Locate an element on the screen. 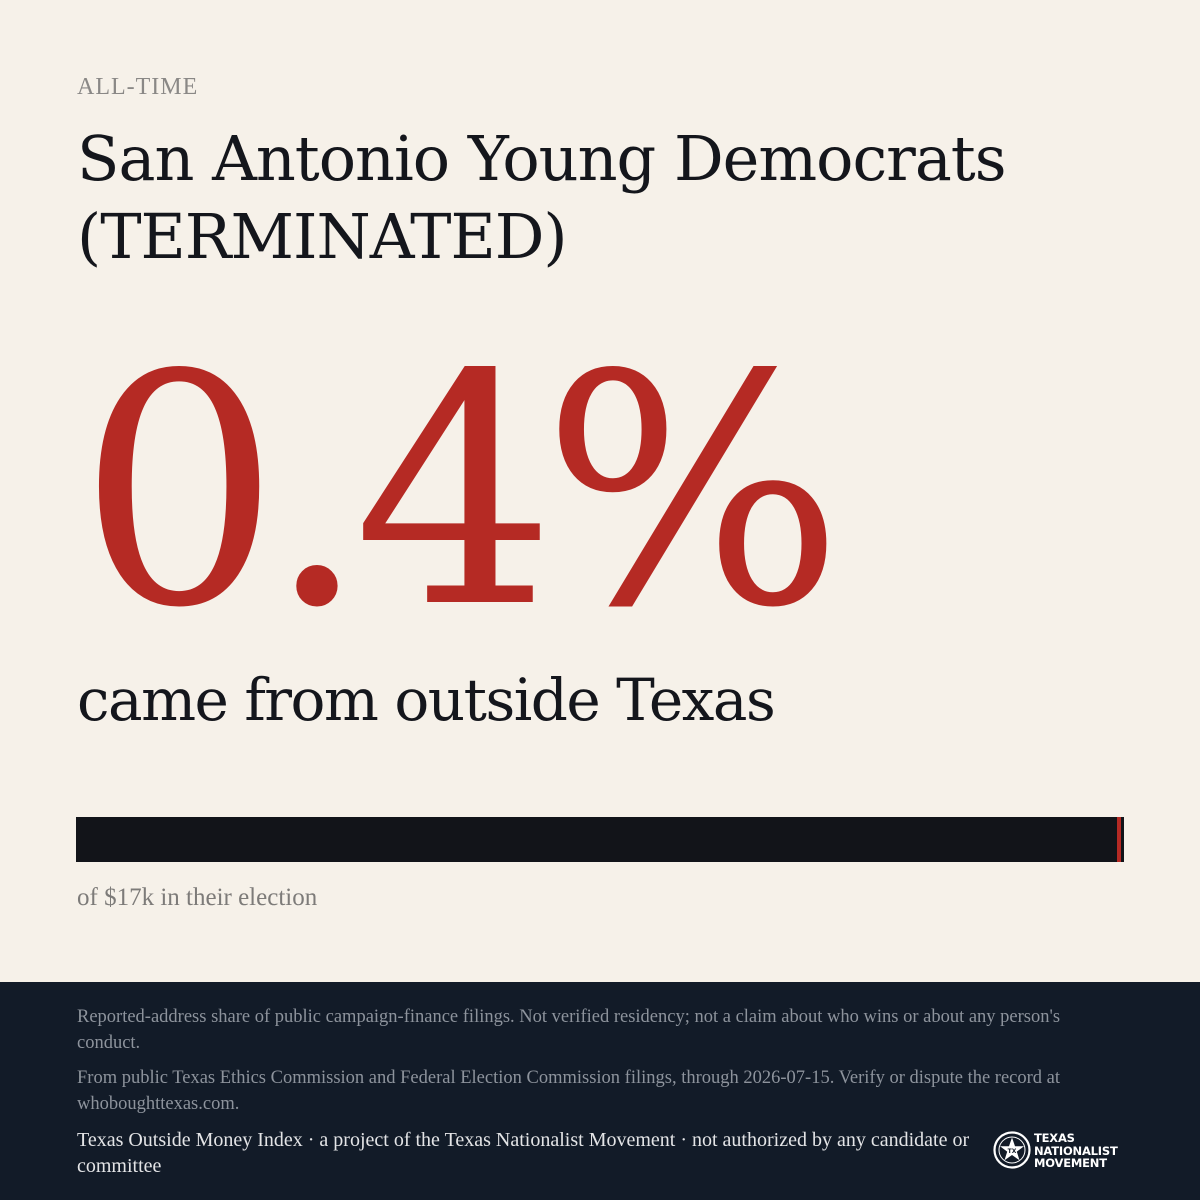 The image size is (1200, 1200). brand-logo: TX TEXAS NATIONALIST MOVEMENT is located at coordinates (1062, 1152).